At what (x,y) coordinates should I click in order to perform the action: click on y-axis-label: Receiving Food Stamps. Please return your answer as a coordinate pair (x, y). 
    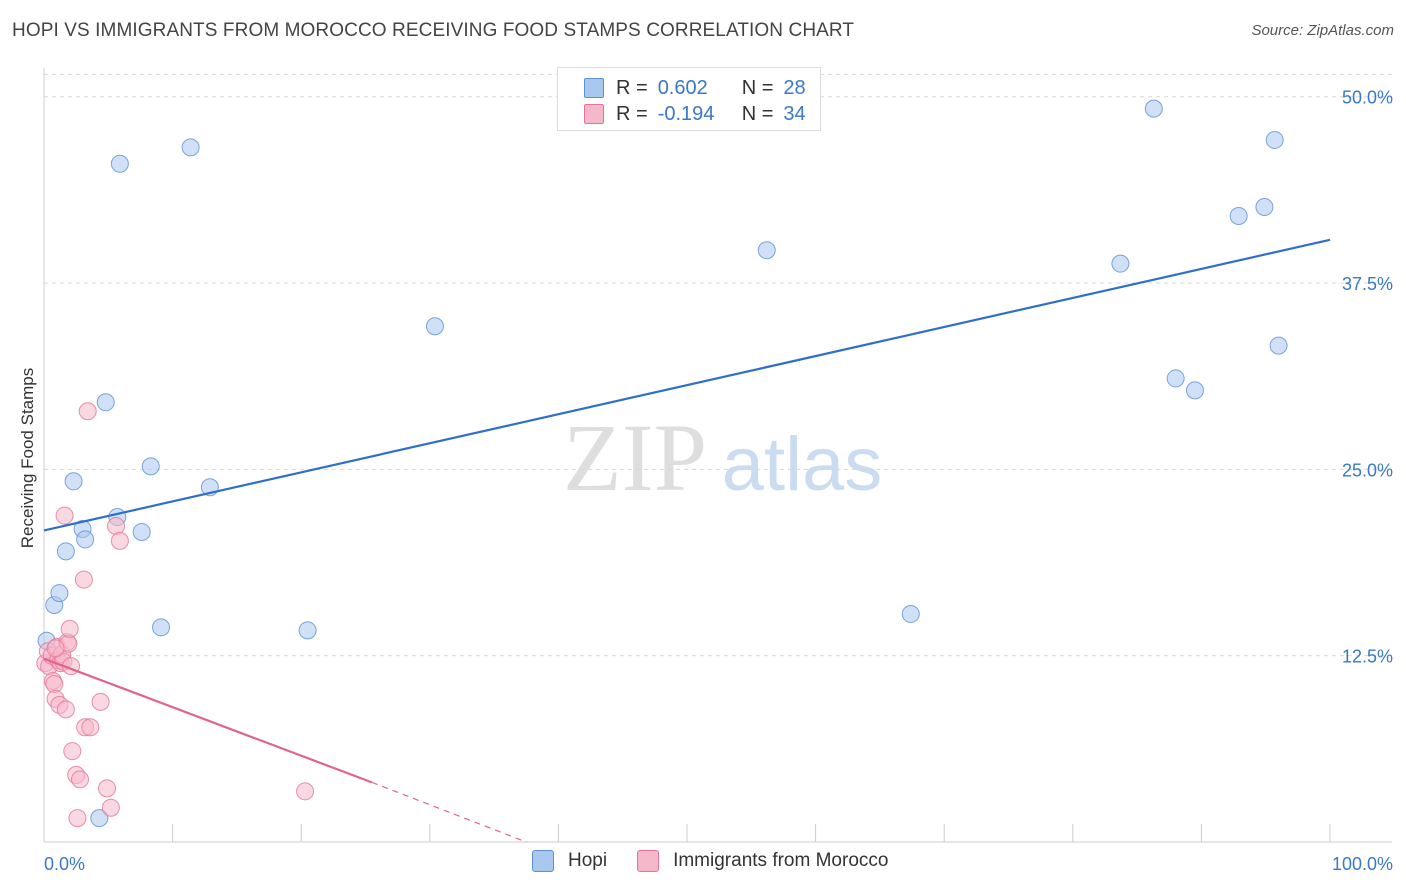
    Looking at the image, I should click on (27, 458).